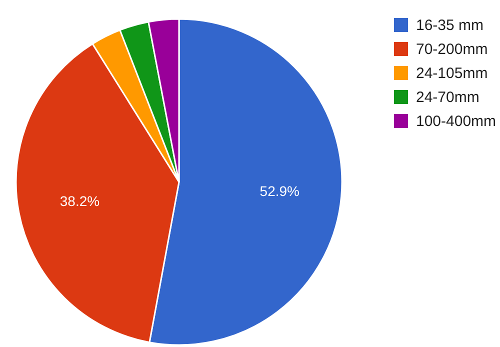  Describe the element at coordinates (280, 191) in the screenshot. I see `data-label: 52.9%` at that location.